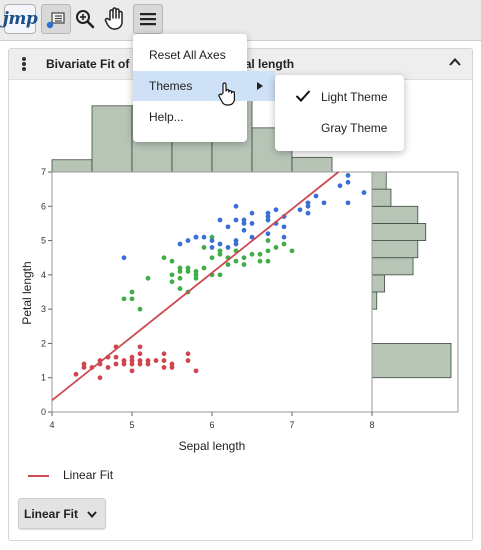 This screenshot has width=481, height=550. I want to click on jmp-logo-button: jmp, so click(20, 19).